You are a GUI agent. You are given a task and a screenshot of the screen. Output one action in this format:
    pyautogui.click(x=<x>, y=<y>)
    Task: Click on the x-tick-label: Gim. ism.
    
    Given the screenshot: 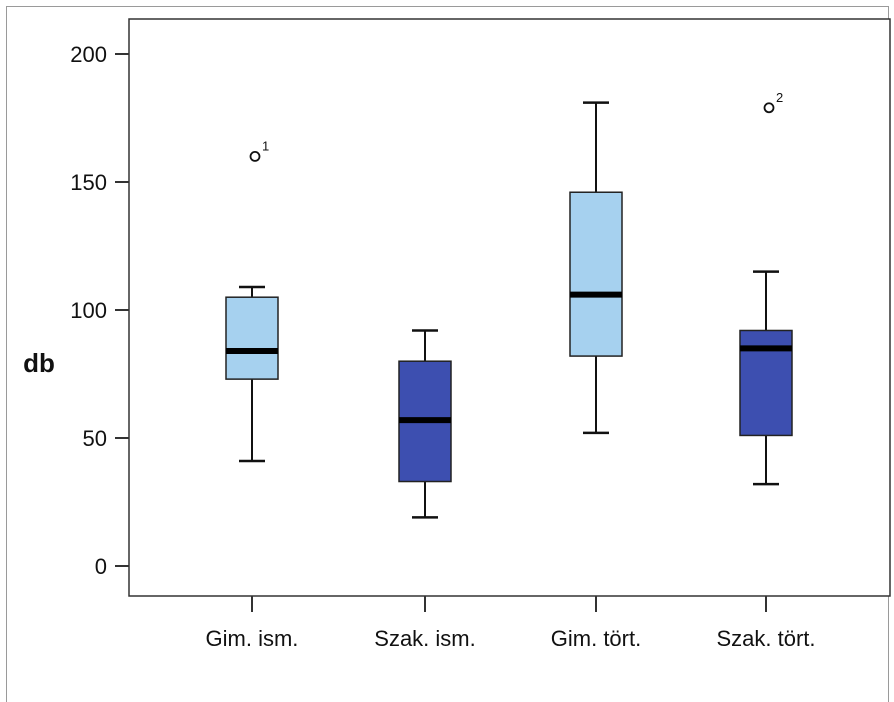 What is the action you would take?
    pyautogui.click(x=252, y=638)
    